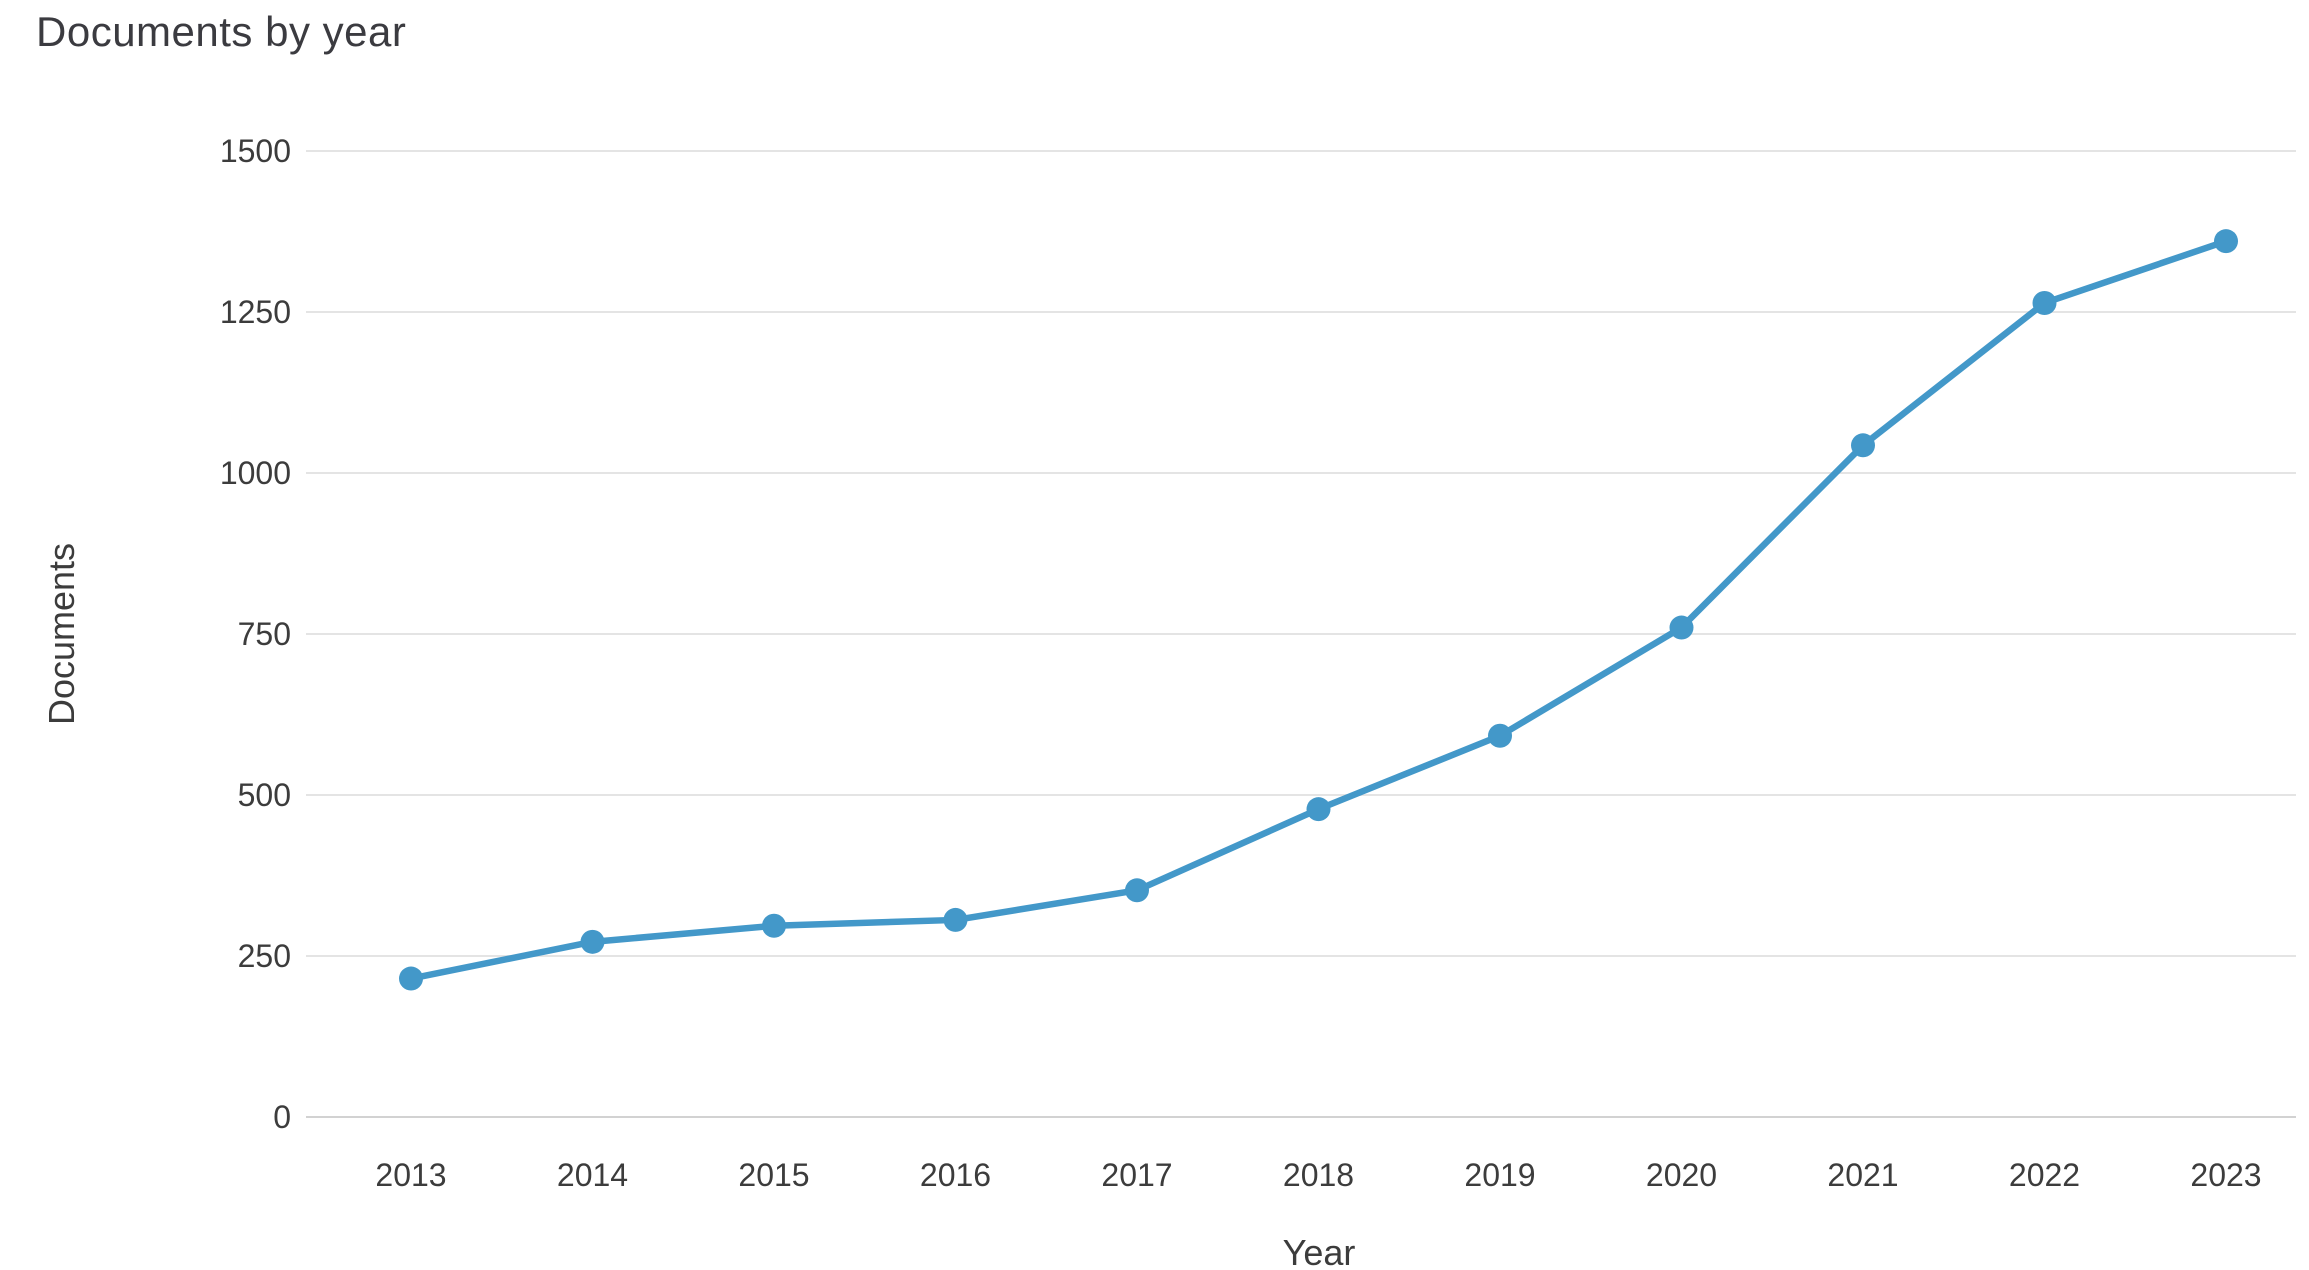 The width and height of the screenshot is (2309, 1270). Describe the element at coordinates (1499, 1175) in the screenshot. I see `x-tick-label: 2019` at that location.